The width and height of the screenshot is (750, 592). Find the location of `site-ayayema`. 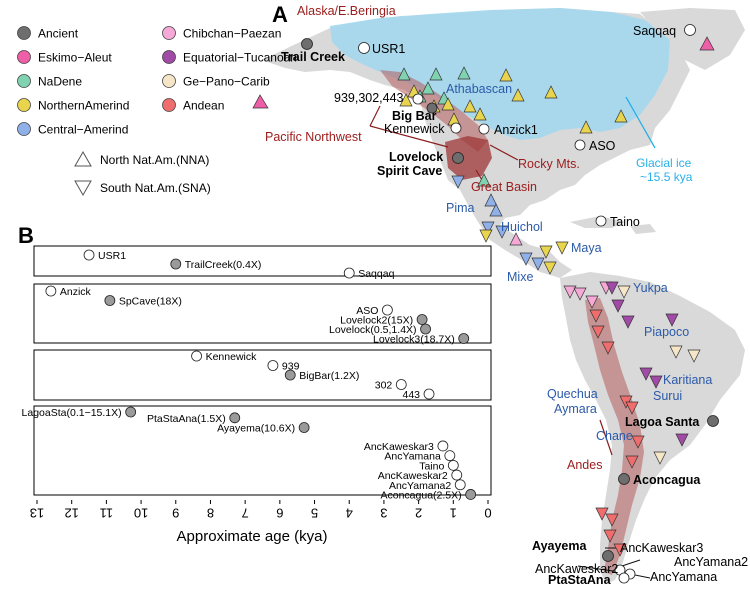

site-ayayema is located at coordinates (608, 556).